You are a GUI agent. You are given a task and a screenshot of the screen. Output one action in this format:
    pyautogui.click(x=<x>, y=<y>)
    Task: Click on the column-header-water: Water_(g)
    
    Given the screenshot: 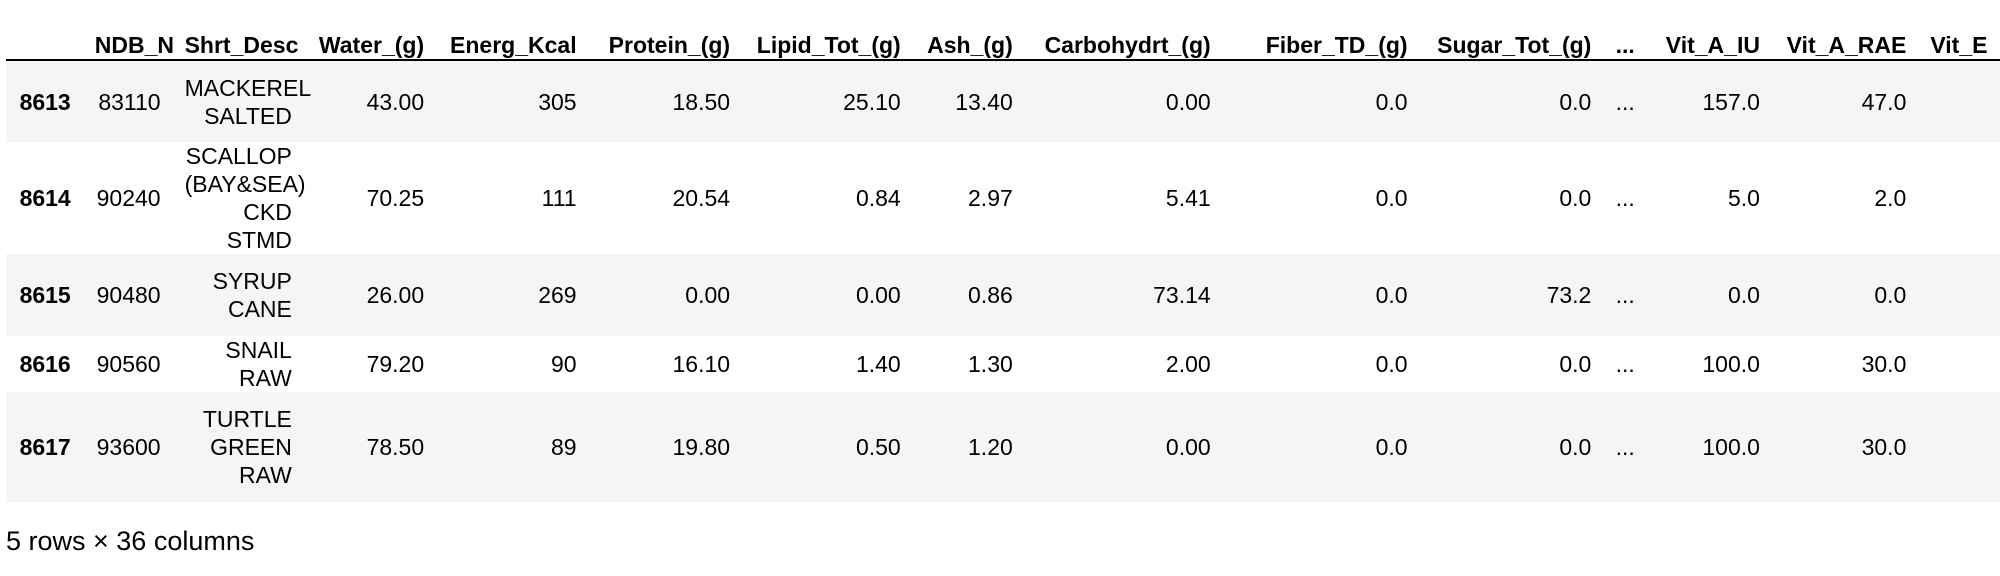 What is the action you would take?
    pyautogui.click(x=370, y=30)
    